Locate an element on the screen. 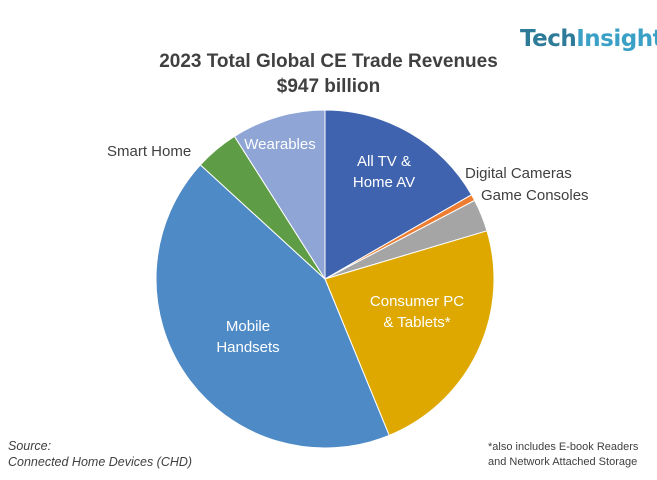 The height and width of the screenshot is (480, 657). slice-label-mobile-handsets: Mobile Handsets is located at coordinates (247, 337).